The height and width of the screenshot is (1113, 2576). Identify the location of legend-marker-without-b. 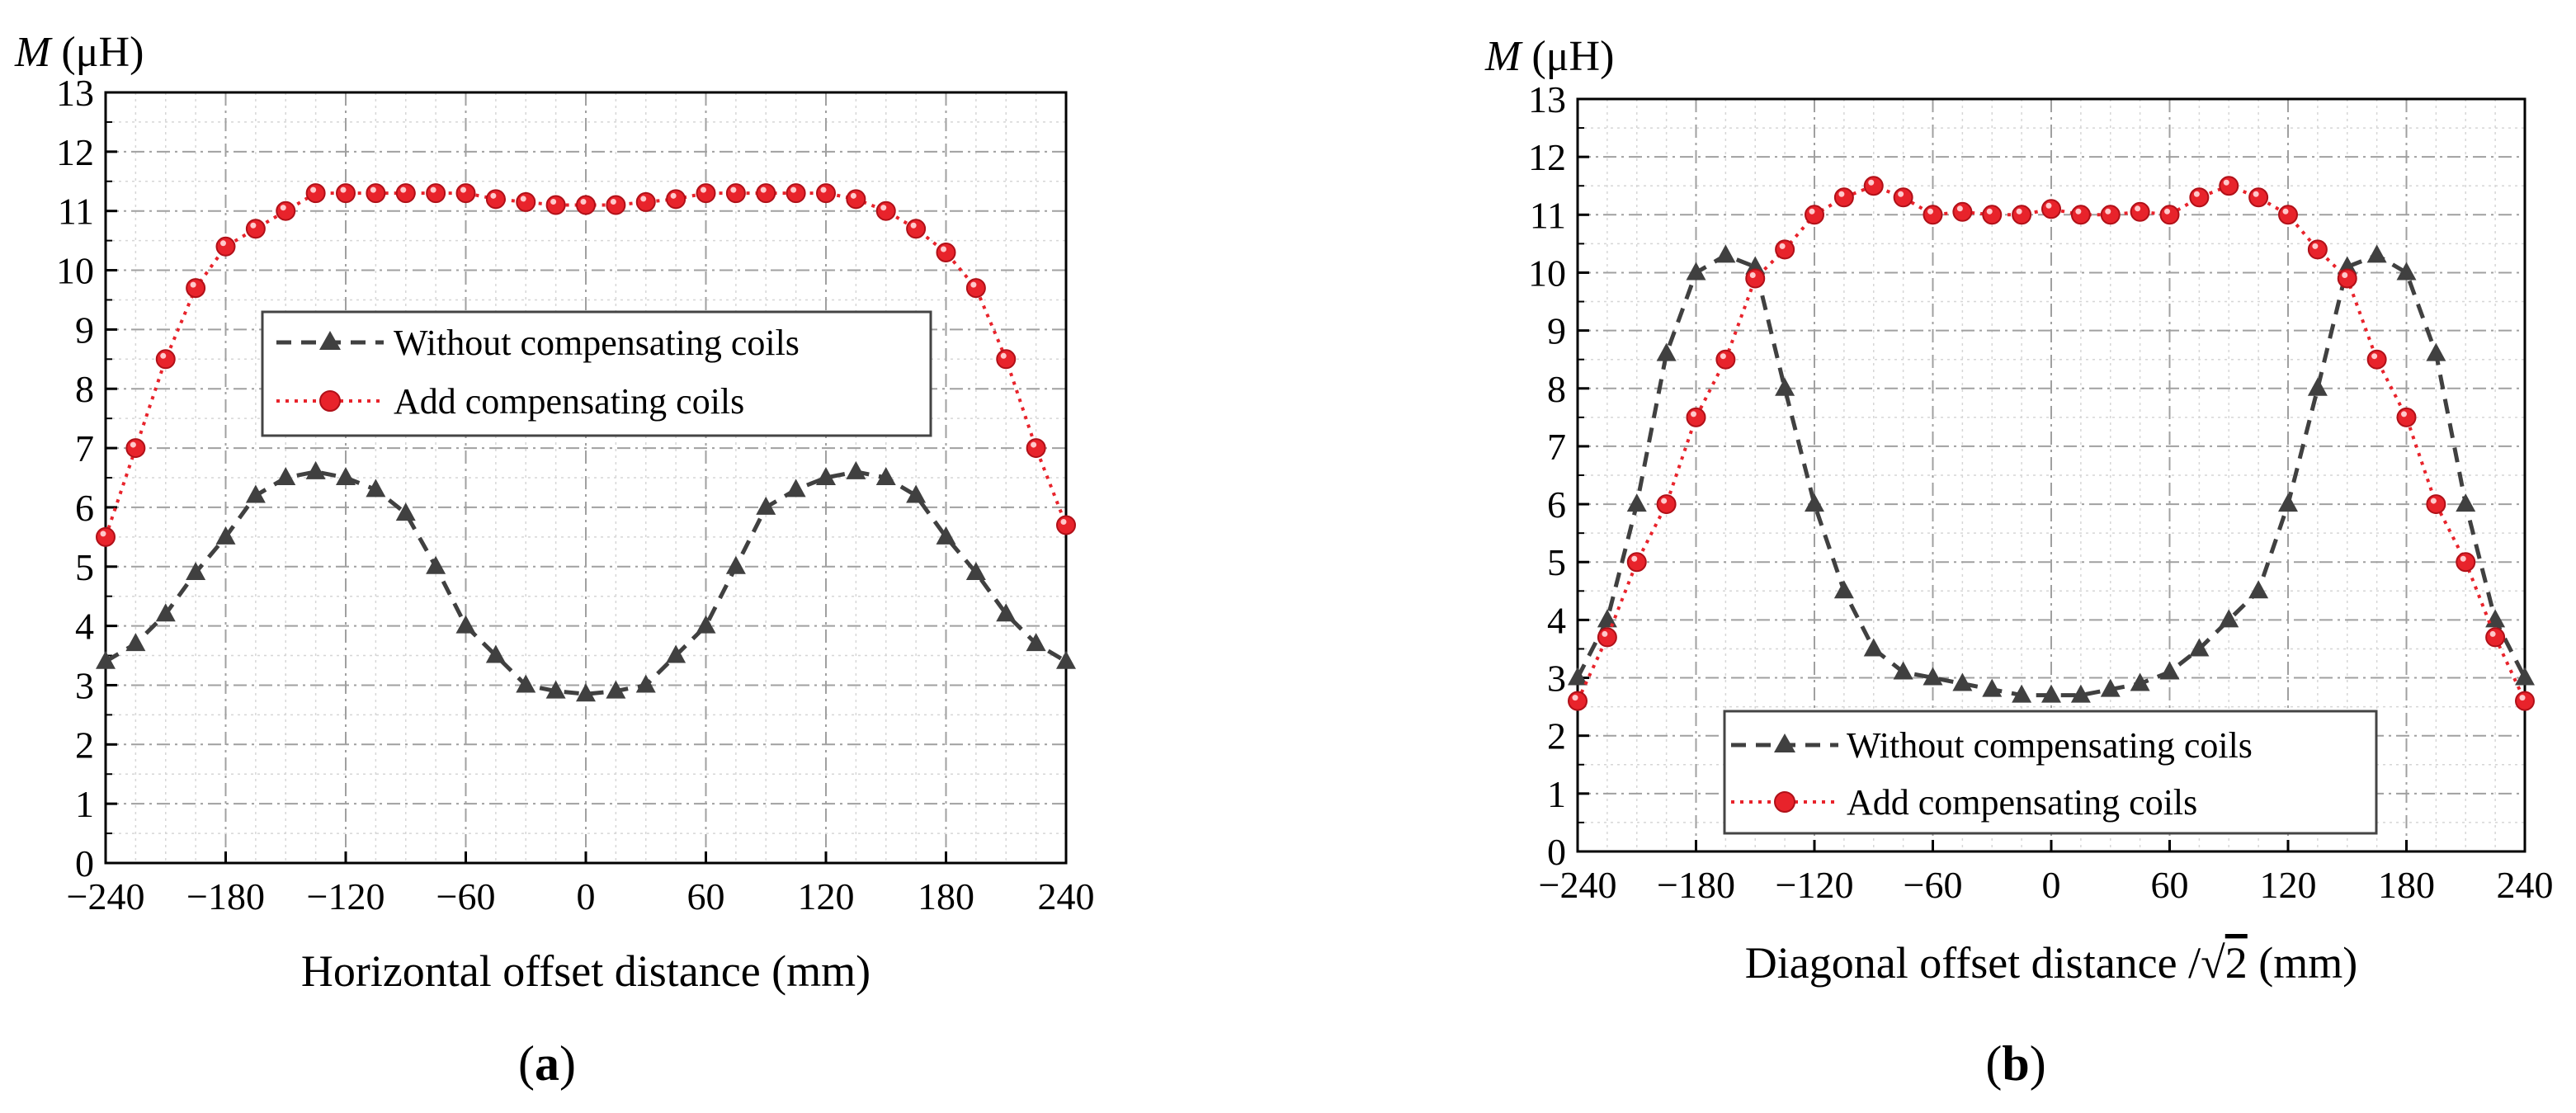
(1784, 742).